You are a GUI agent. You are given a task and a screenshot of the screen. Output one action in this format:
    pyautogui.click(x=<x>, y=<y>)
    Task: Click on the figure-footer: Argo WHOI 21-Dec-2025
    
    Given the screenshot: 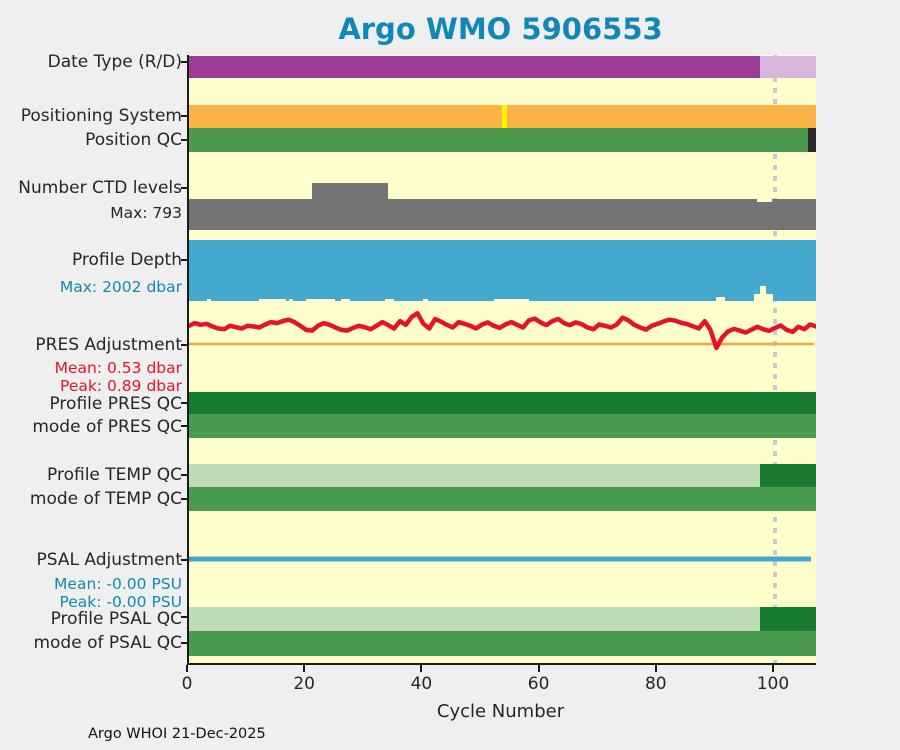 What is the action you would take?
    pyautogui.click(x=177, y=734)
    